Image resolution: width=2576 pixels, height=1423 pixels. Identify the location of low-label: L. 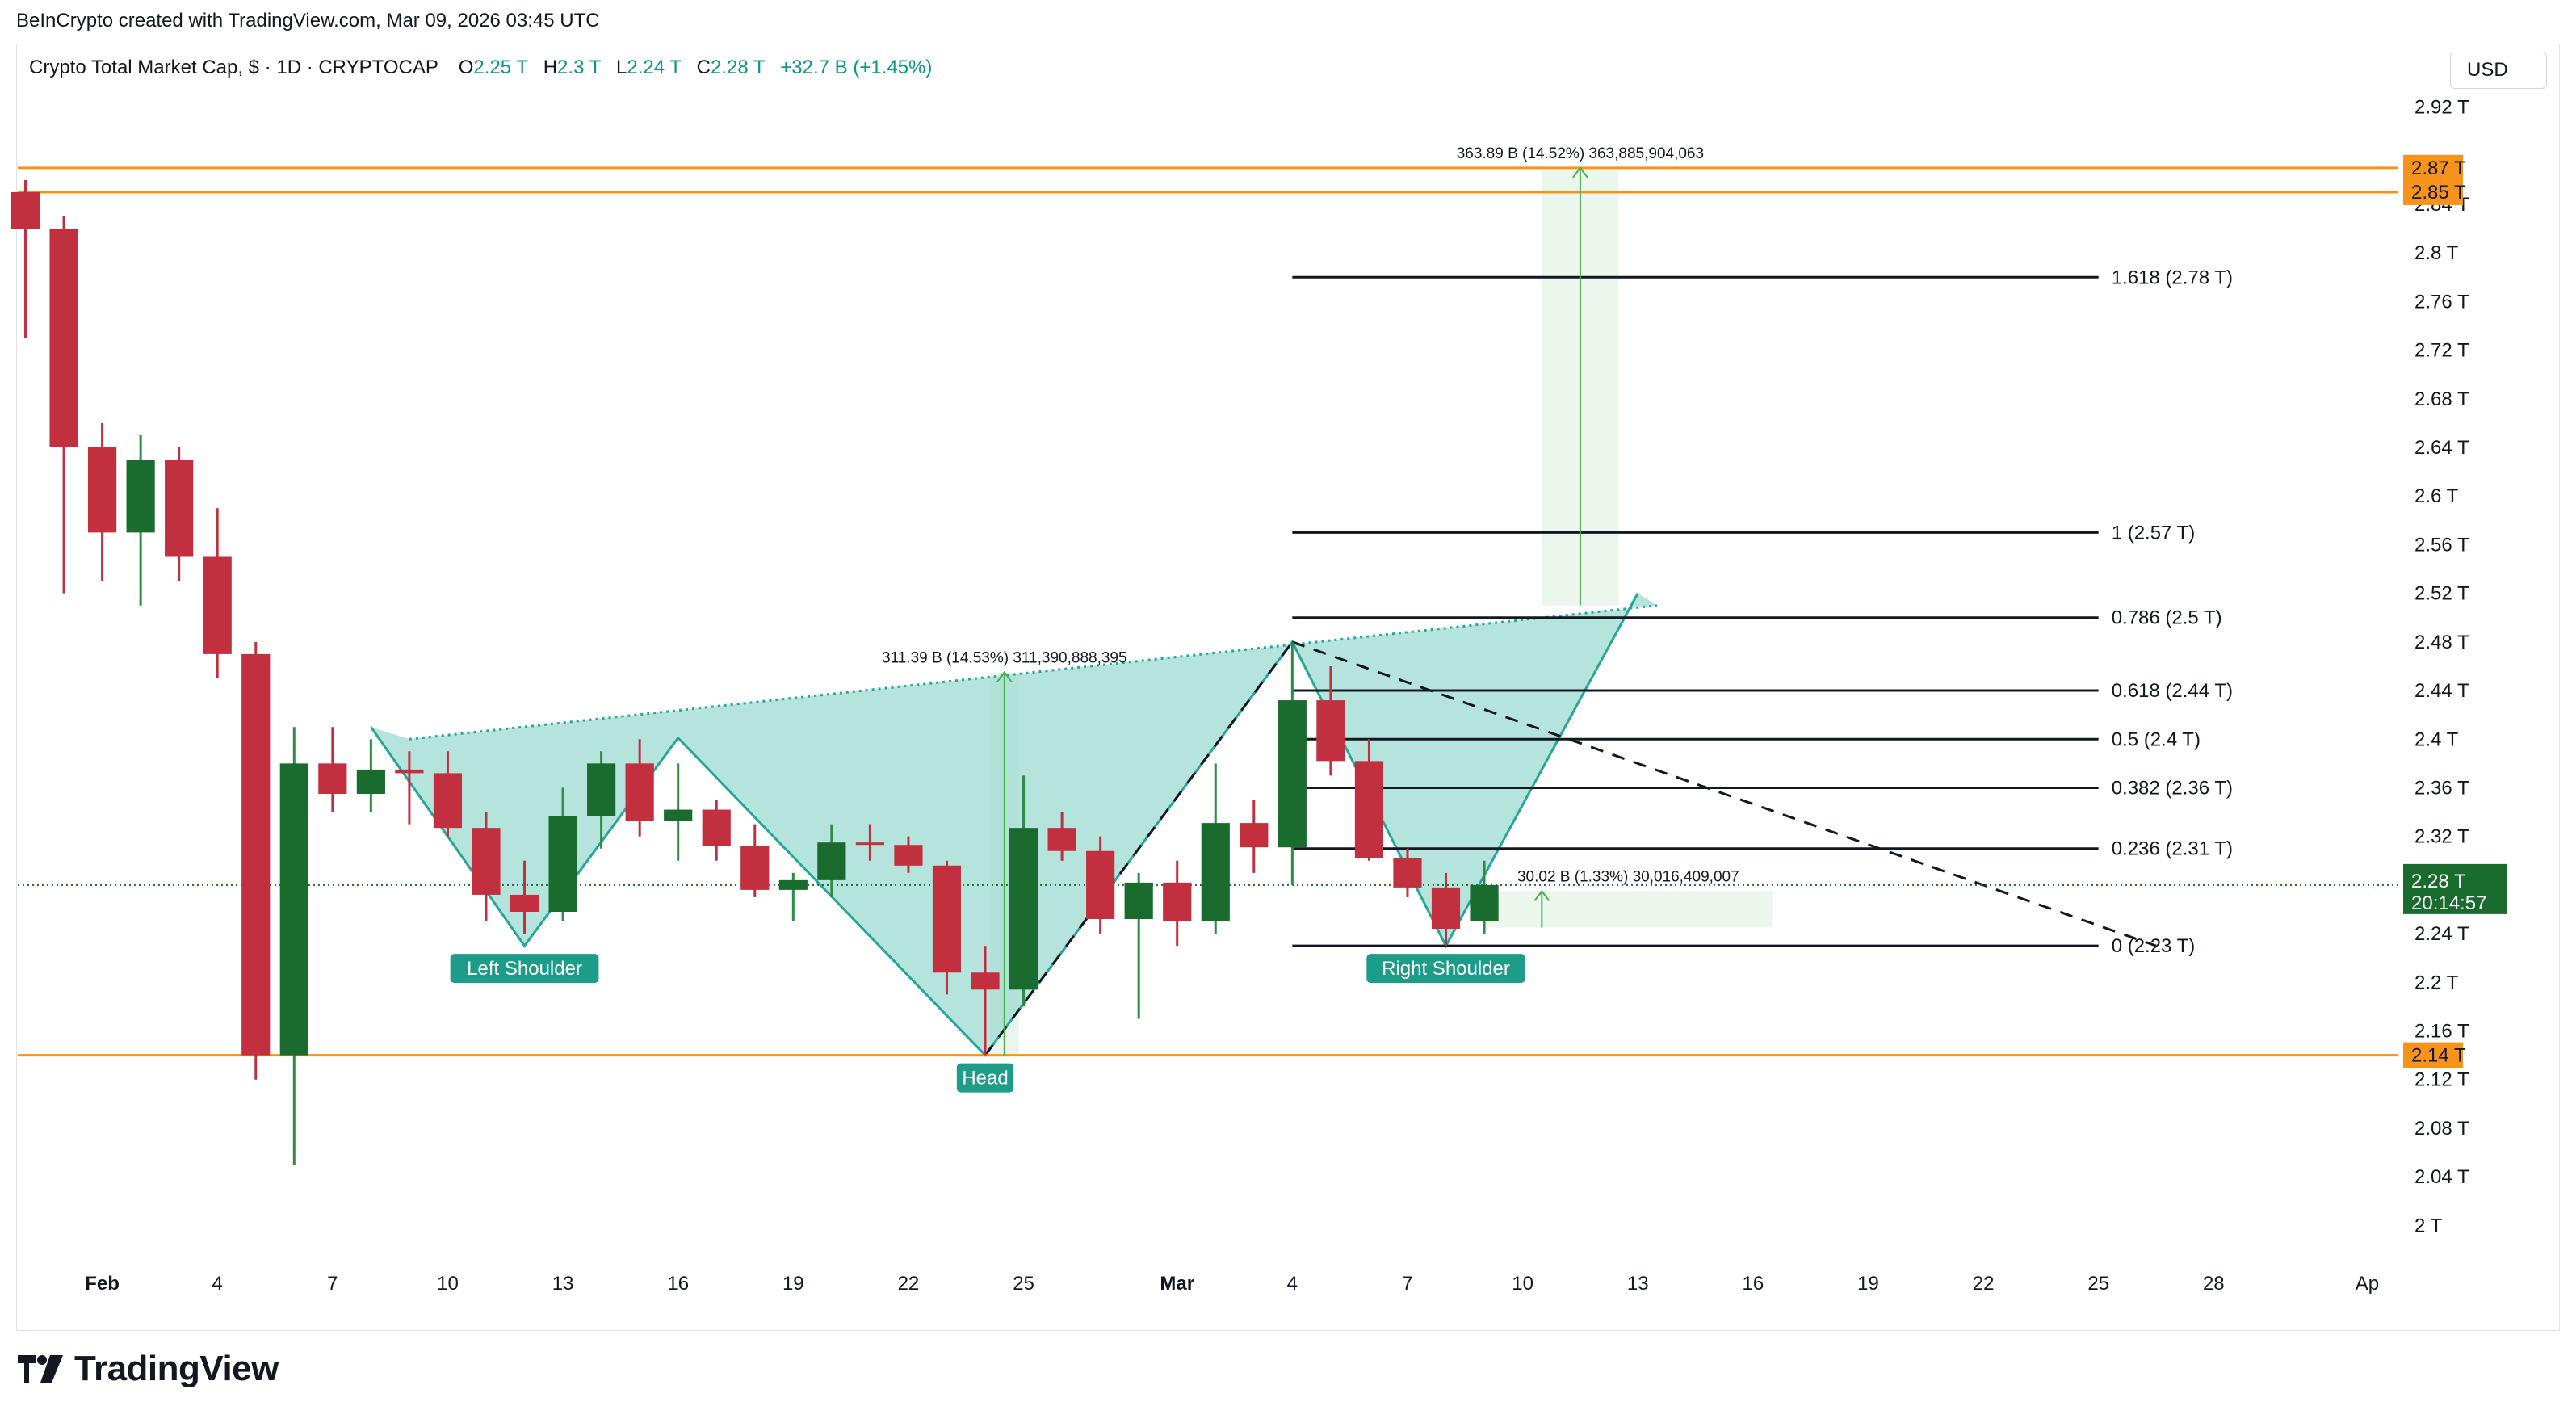
(621, 67).